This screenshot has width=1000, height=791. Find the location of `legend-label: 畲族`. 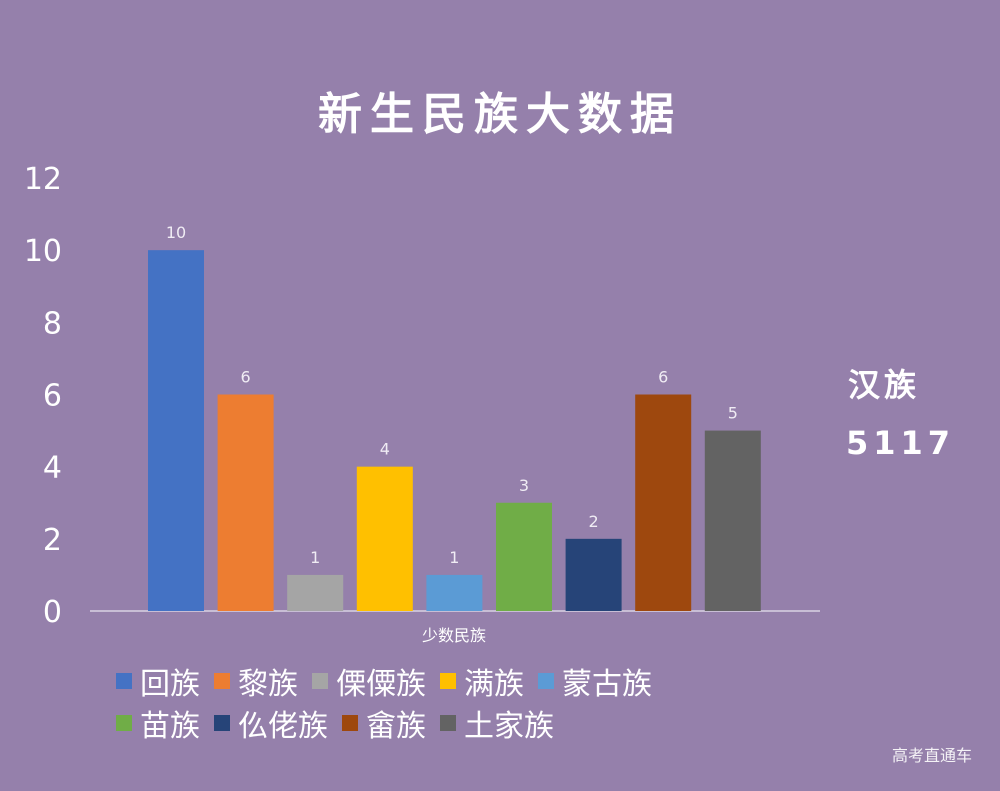

legend-label: 畲族 is located at coordinates (396, 726).